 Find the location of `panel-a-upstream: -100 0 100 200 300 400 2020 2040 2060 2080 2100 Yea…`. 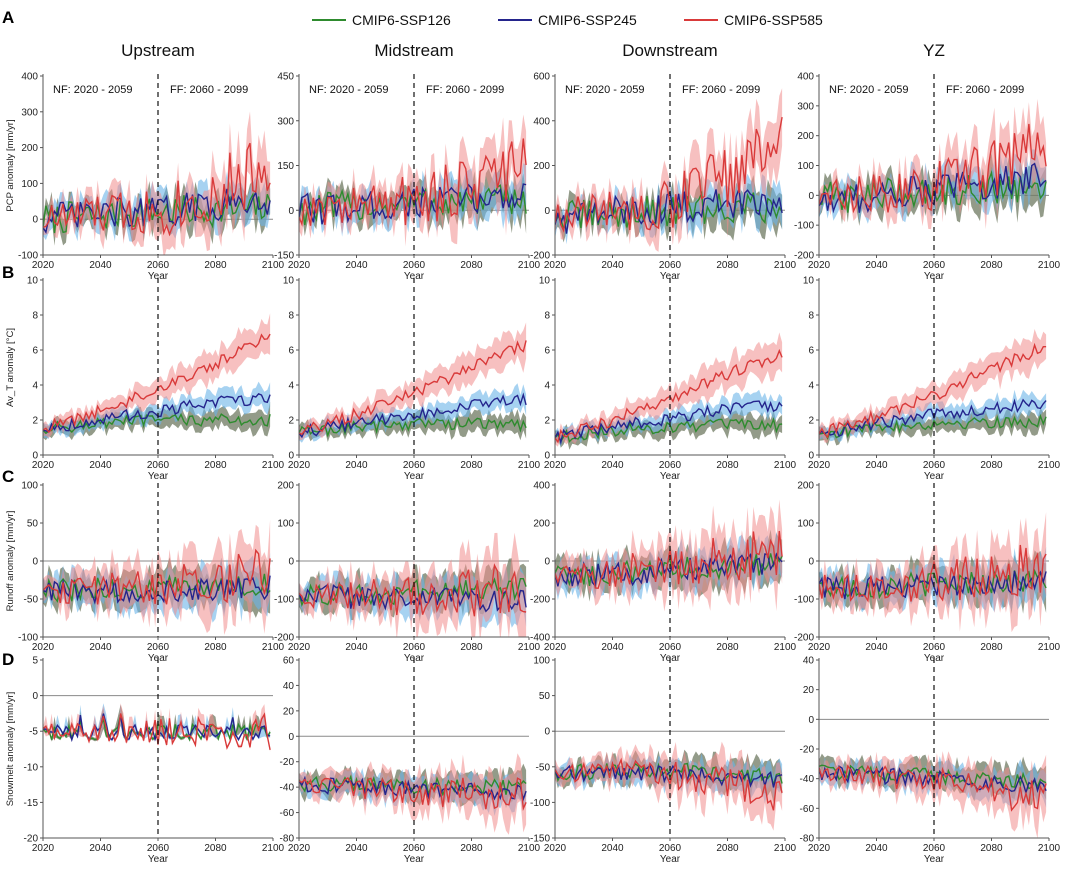

panel-a-upstream: -100 0 100 200 300 400 2020 2040 2060 2080 2100 Yea… is located at coordinates (145, 177).